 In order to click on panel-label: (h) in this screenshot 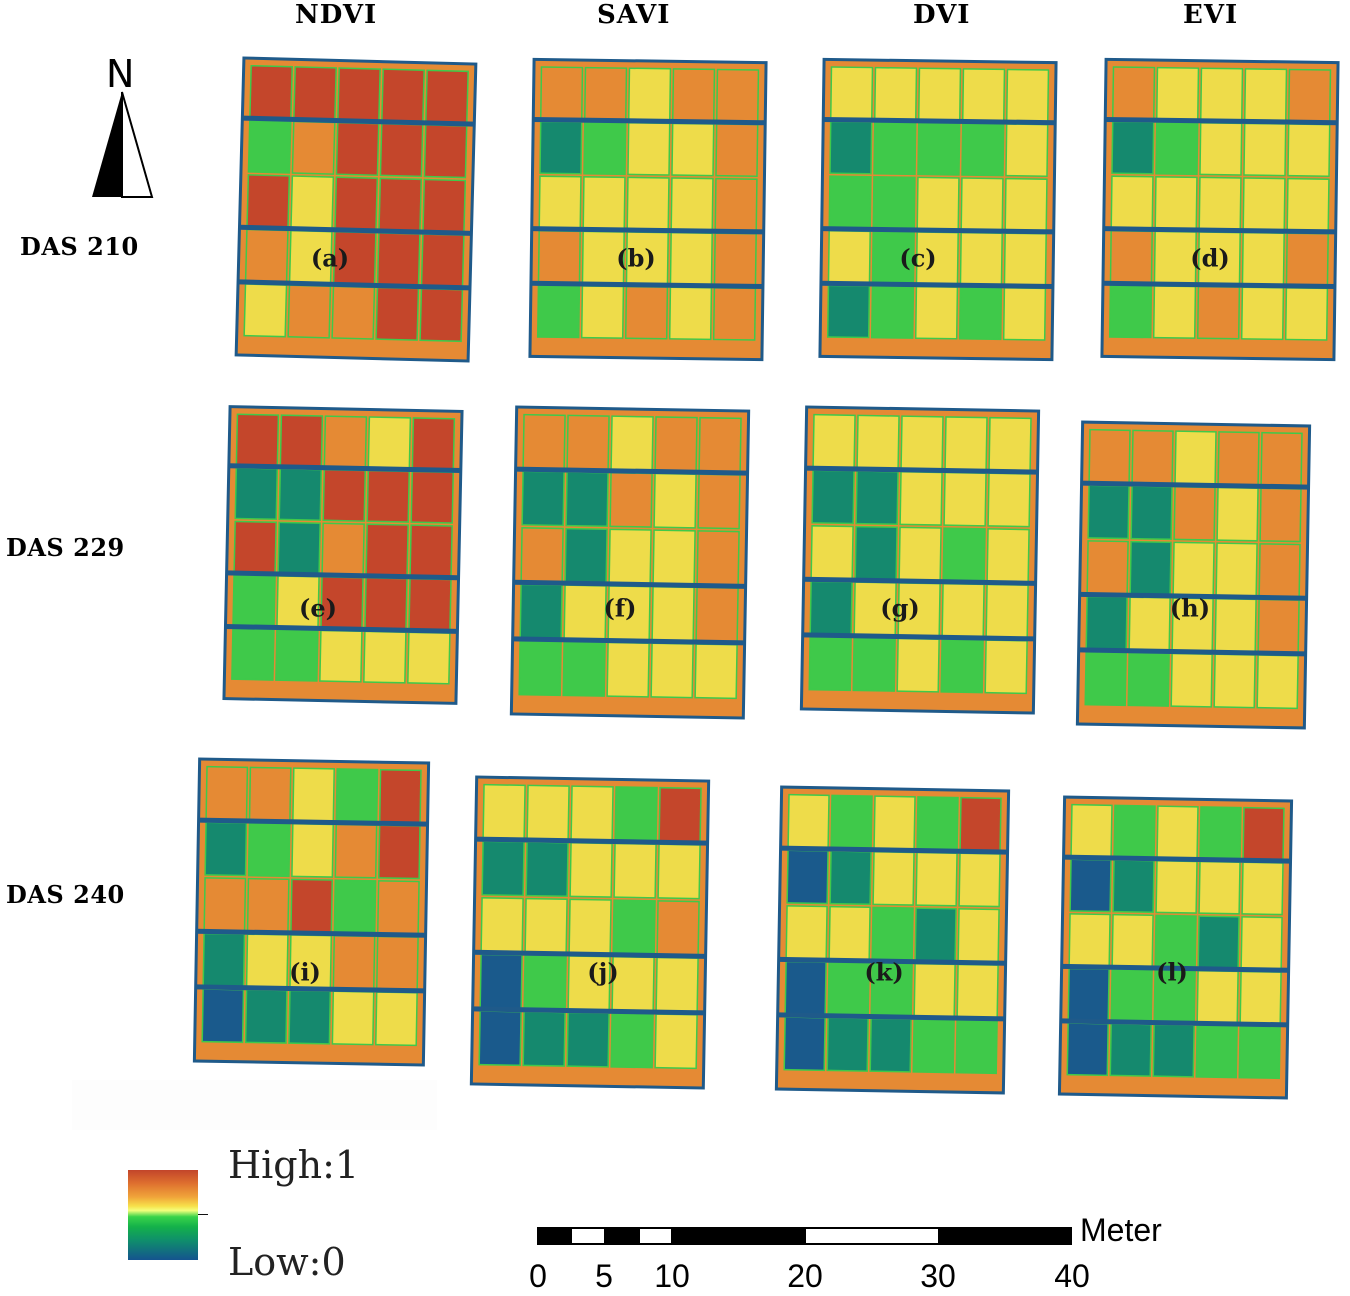, I will do `click(1190, 608)`.